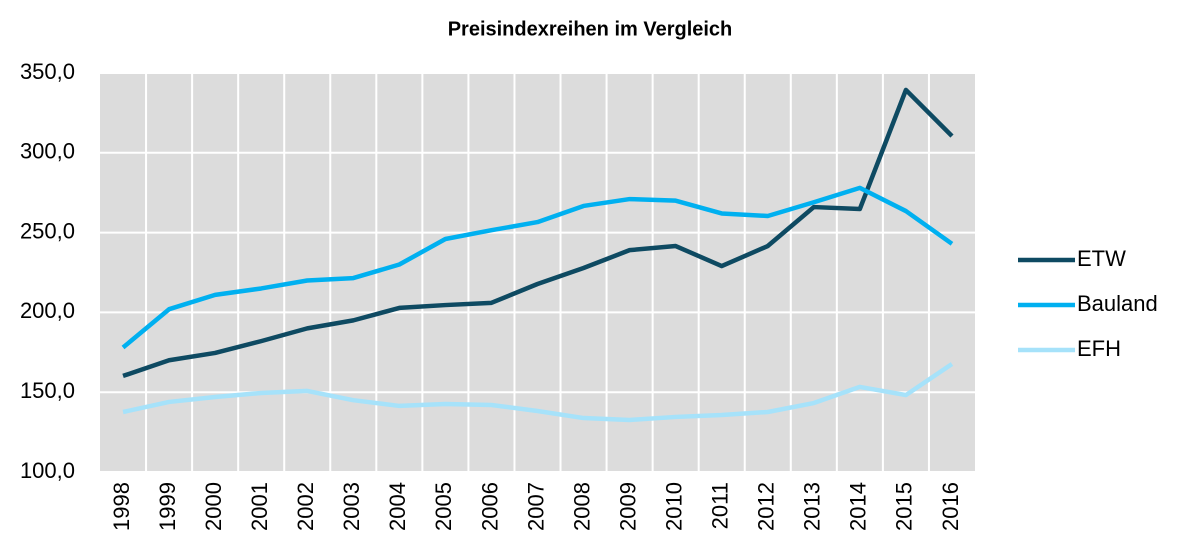  Describe the element at coordinates (47, 390) in the screenshot. I see `y-tick-label: 150,0` at that location.